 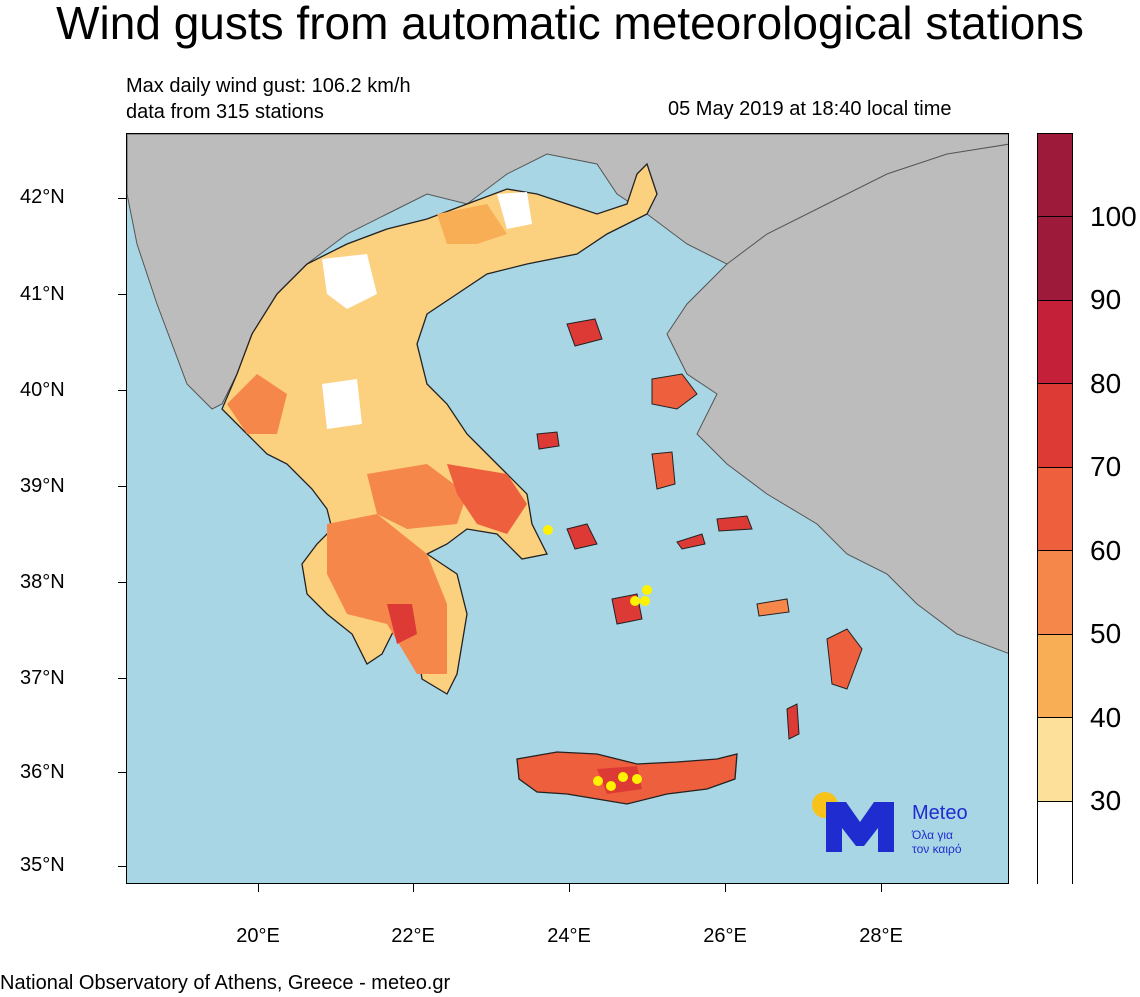 I want to click on gust-patch-central, so click(x=417, y=496).